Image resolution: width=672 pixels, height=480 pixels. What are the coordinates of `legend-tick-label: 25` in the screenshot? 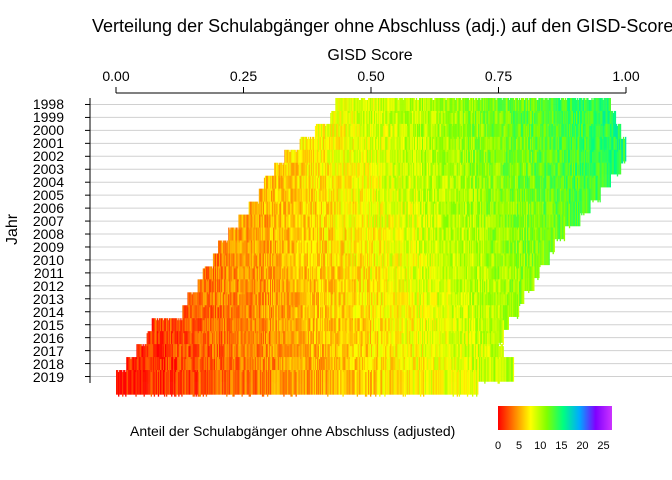 It's located at (603, 446).